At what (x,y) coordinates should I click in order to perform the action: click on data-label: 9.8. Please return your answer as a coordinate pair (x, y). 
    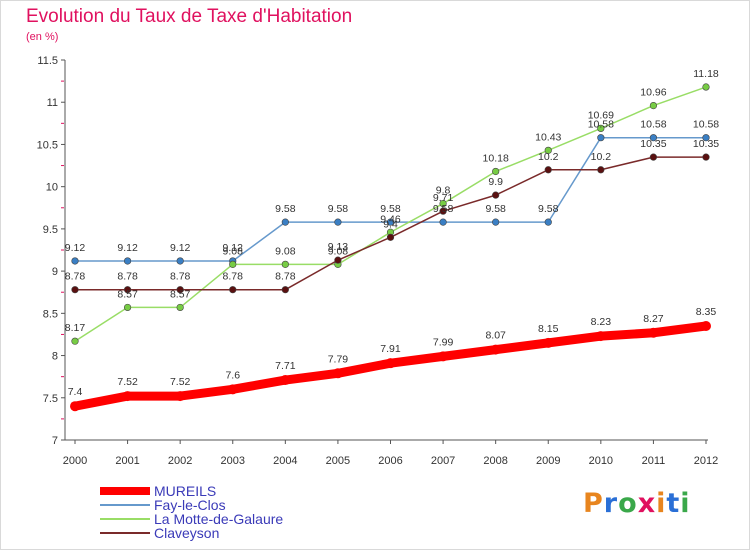
    Looking at the image, I should click on (443, 191).